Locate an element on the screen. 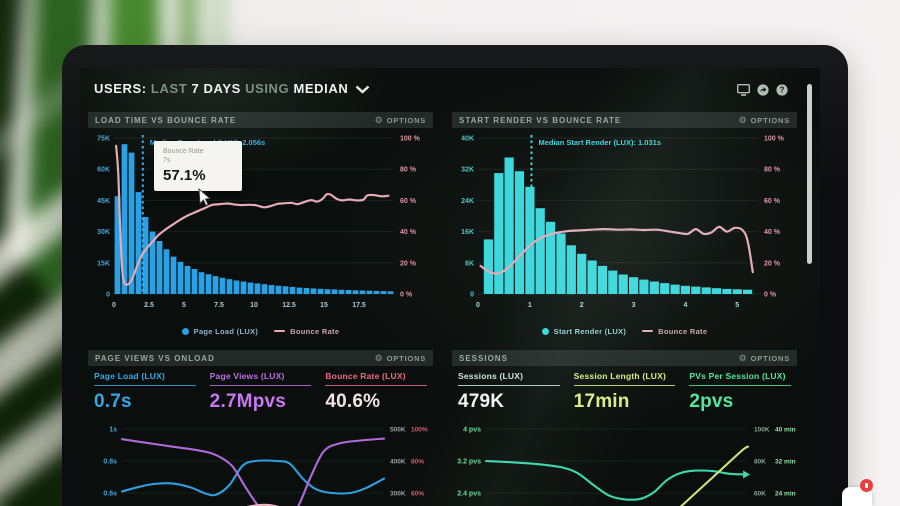 This screenshot has height=506, width=900. panel-title: START RENDER VS BOUNCE RATE is located at coordinates (540, 120).